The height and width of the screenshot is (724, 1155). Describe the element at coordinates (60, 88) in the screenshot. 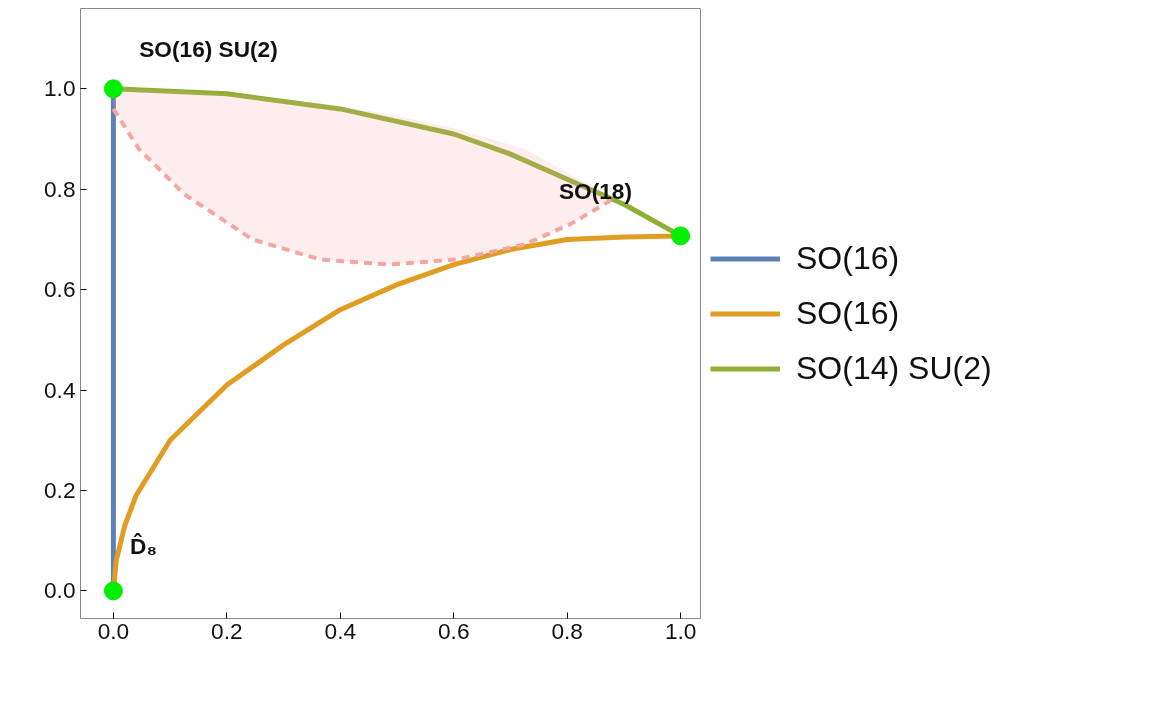

I see `y-tick-label: 1.0` at that location.